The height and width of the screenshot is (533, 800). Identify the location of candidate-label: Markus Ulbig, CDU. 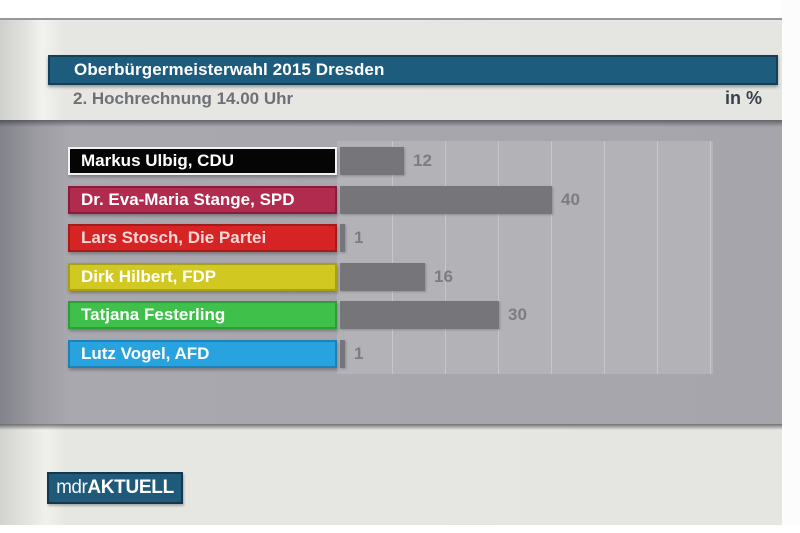
(202, 161).